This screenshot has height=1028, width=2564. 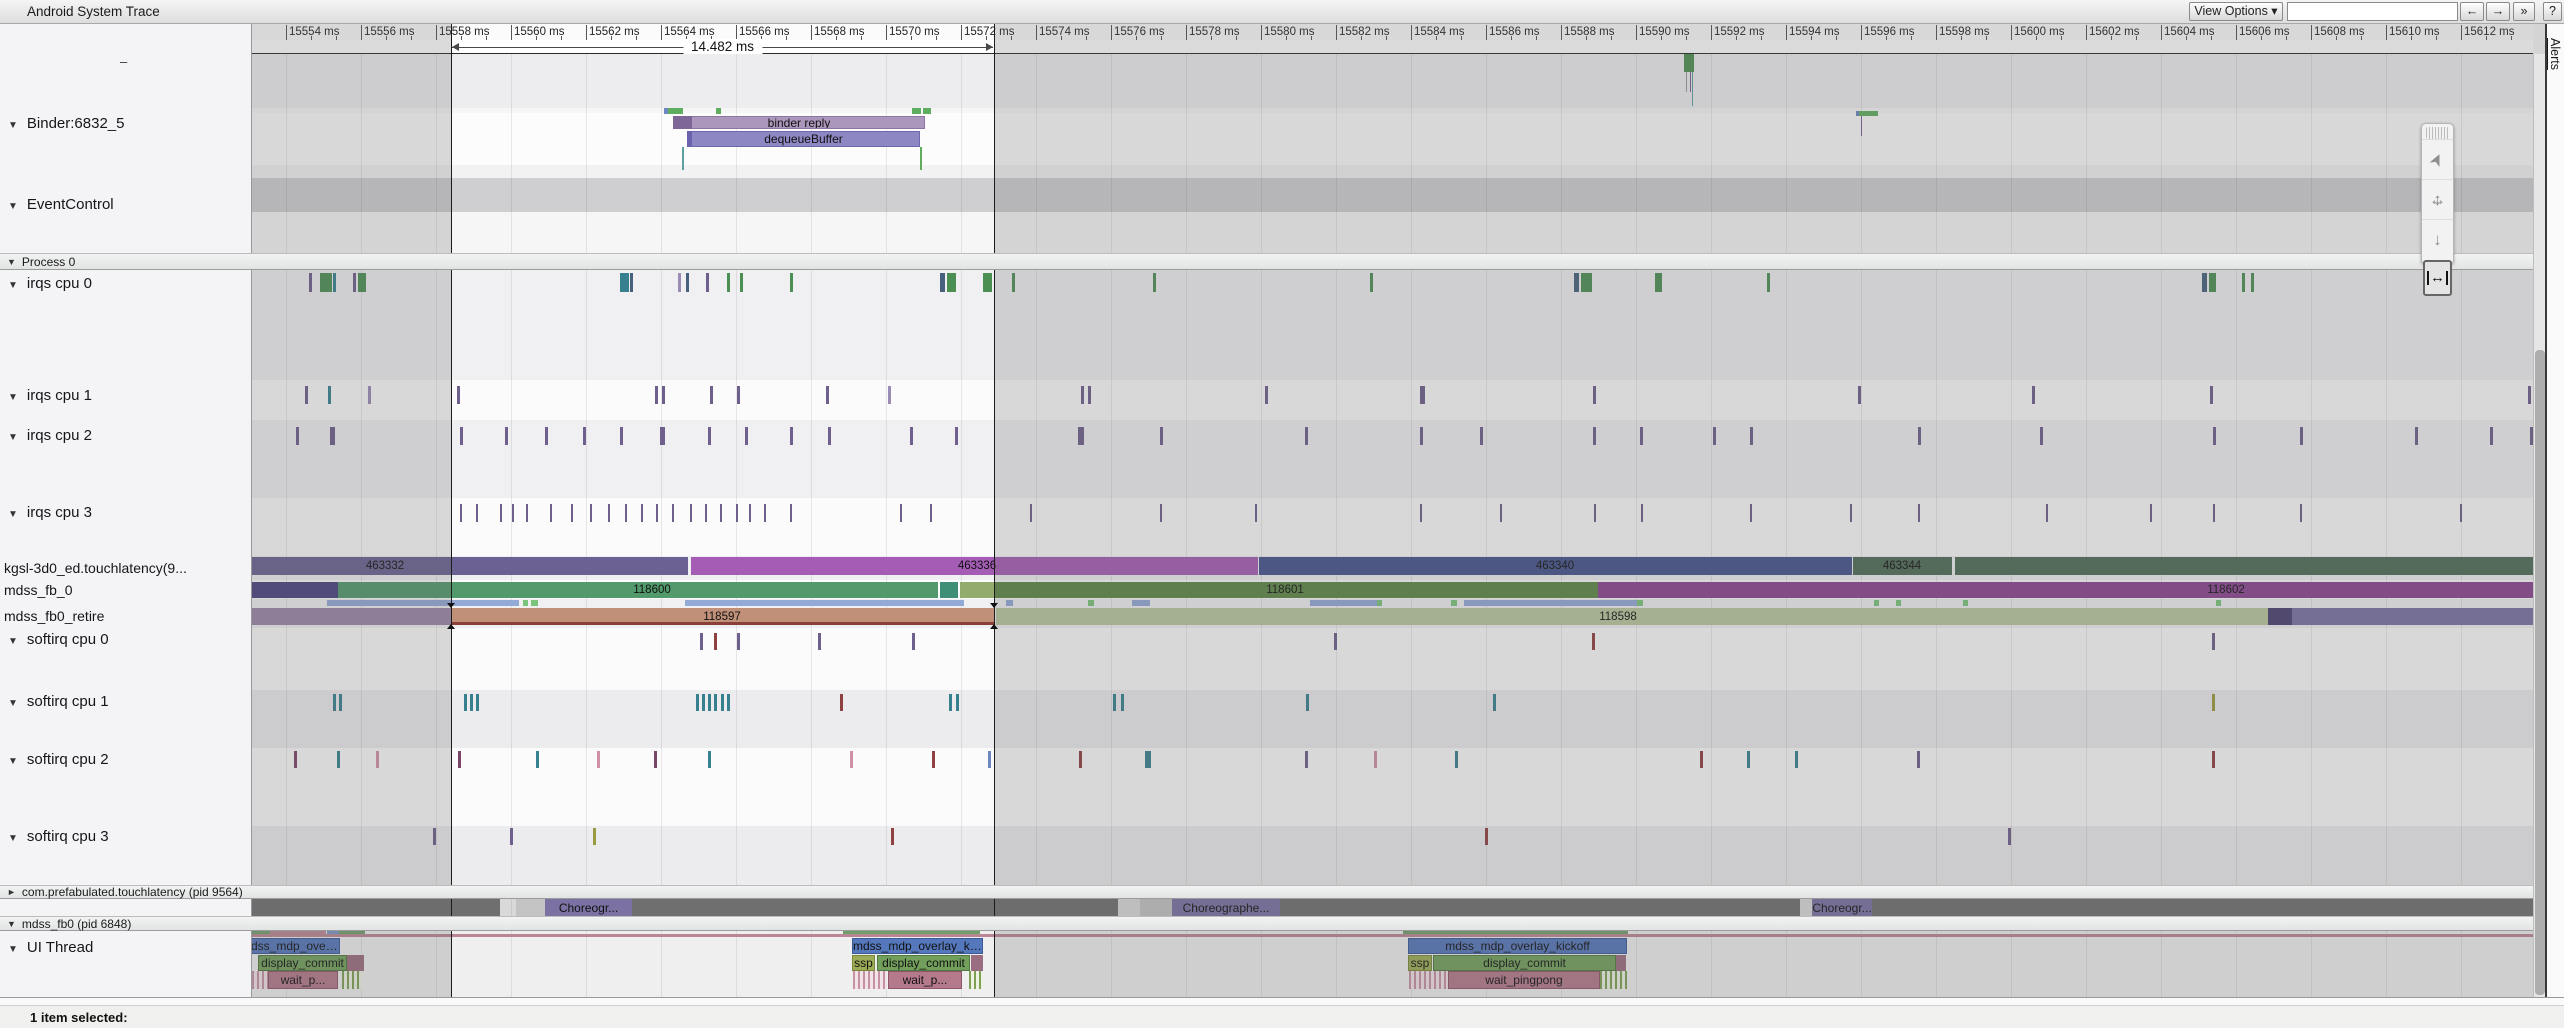 What do you see at coordinates (2539, 525) in the screenshot?
I see `vertical-scrollbar` at bounding box center [2539, 525].